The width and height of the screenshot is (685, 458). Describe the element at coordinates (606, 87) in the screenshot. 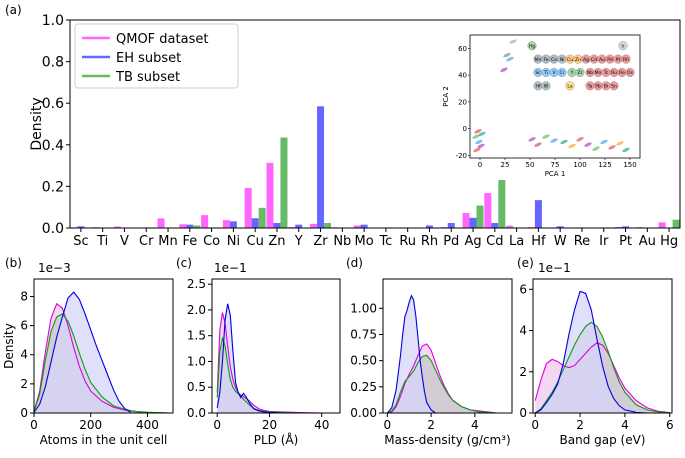

I see `element-marker-label: Bi` at that location.